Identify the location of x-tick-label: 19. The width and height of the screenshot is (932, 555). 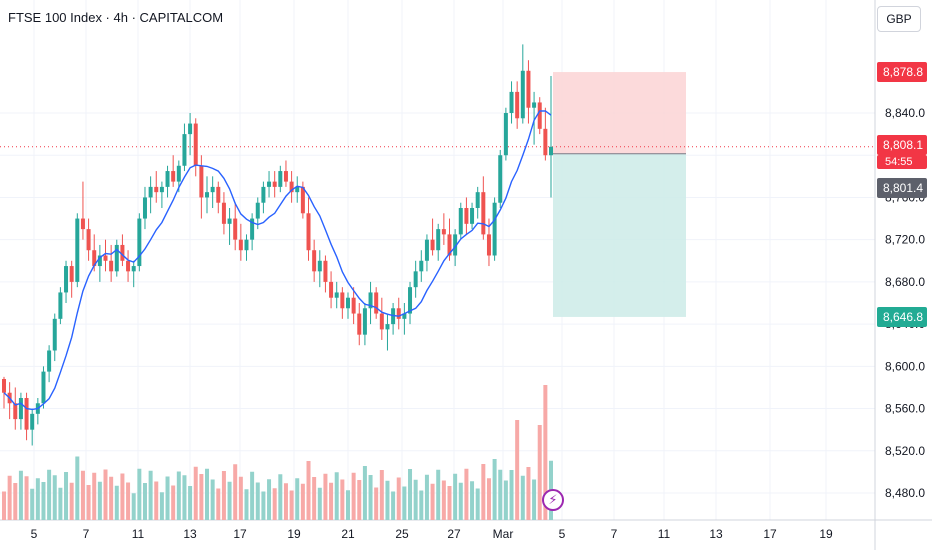
(826, 534).